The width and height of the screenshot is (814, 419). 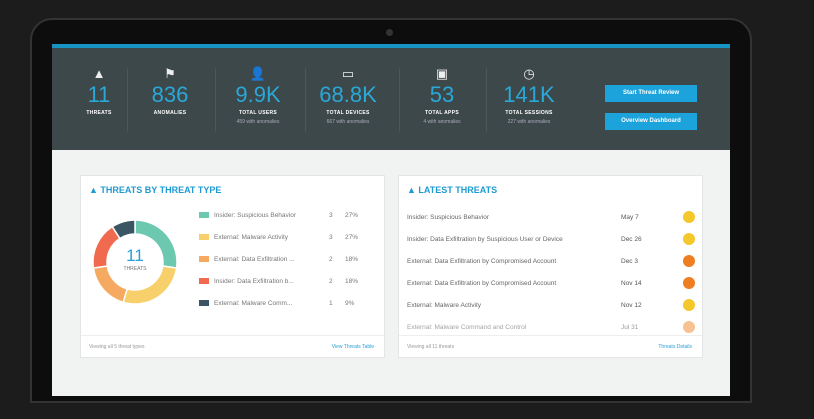 I want to click on warning-icon: ▲, so click(x=99, y=73).